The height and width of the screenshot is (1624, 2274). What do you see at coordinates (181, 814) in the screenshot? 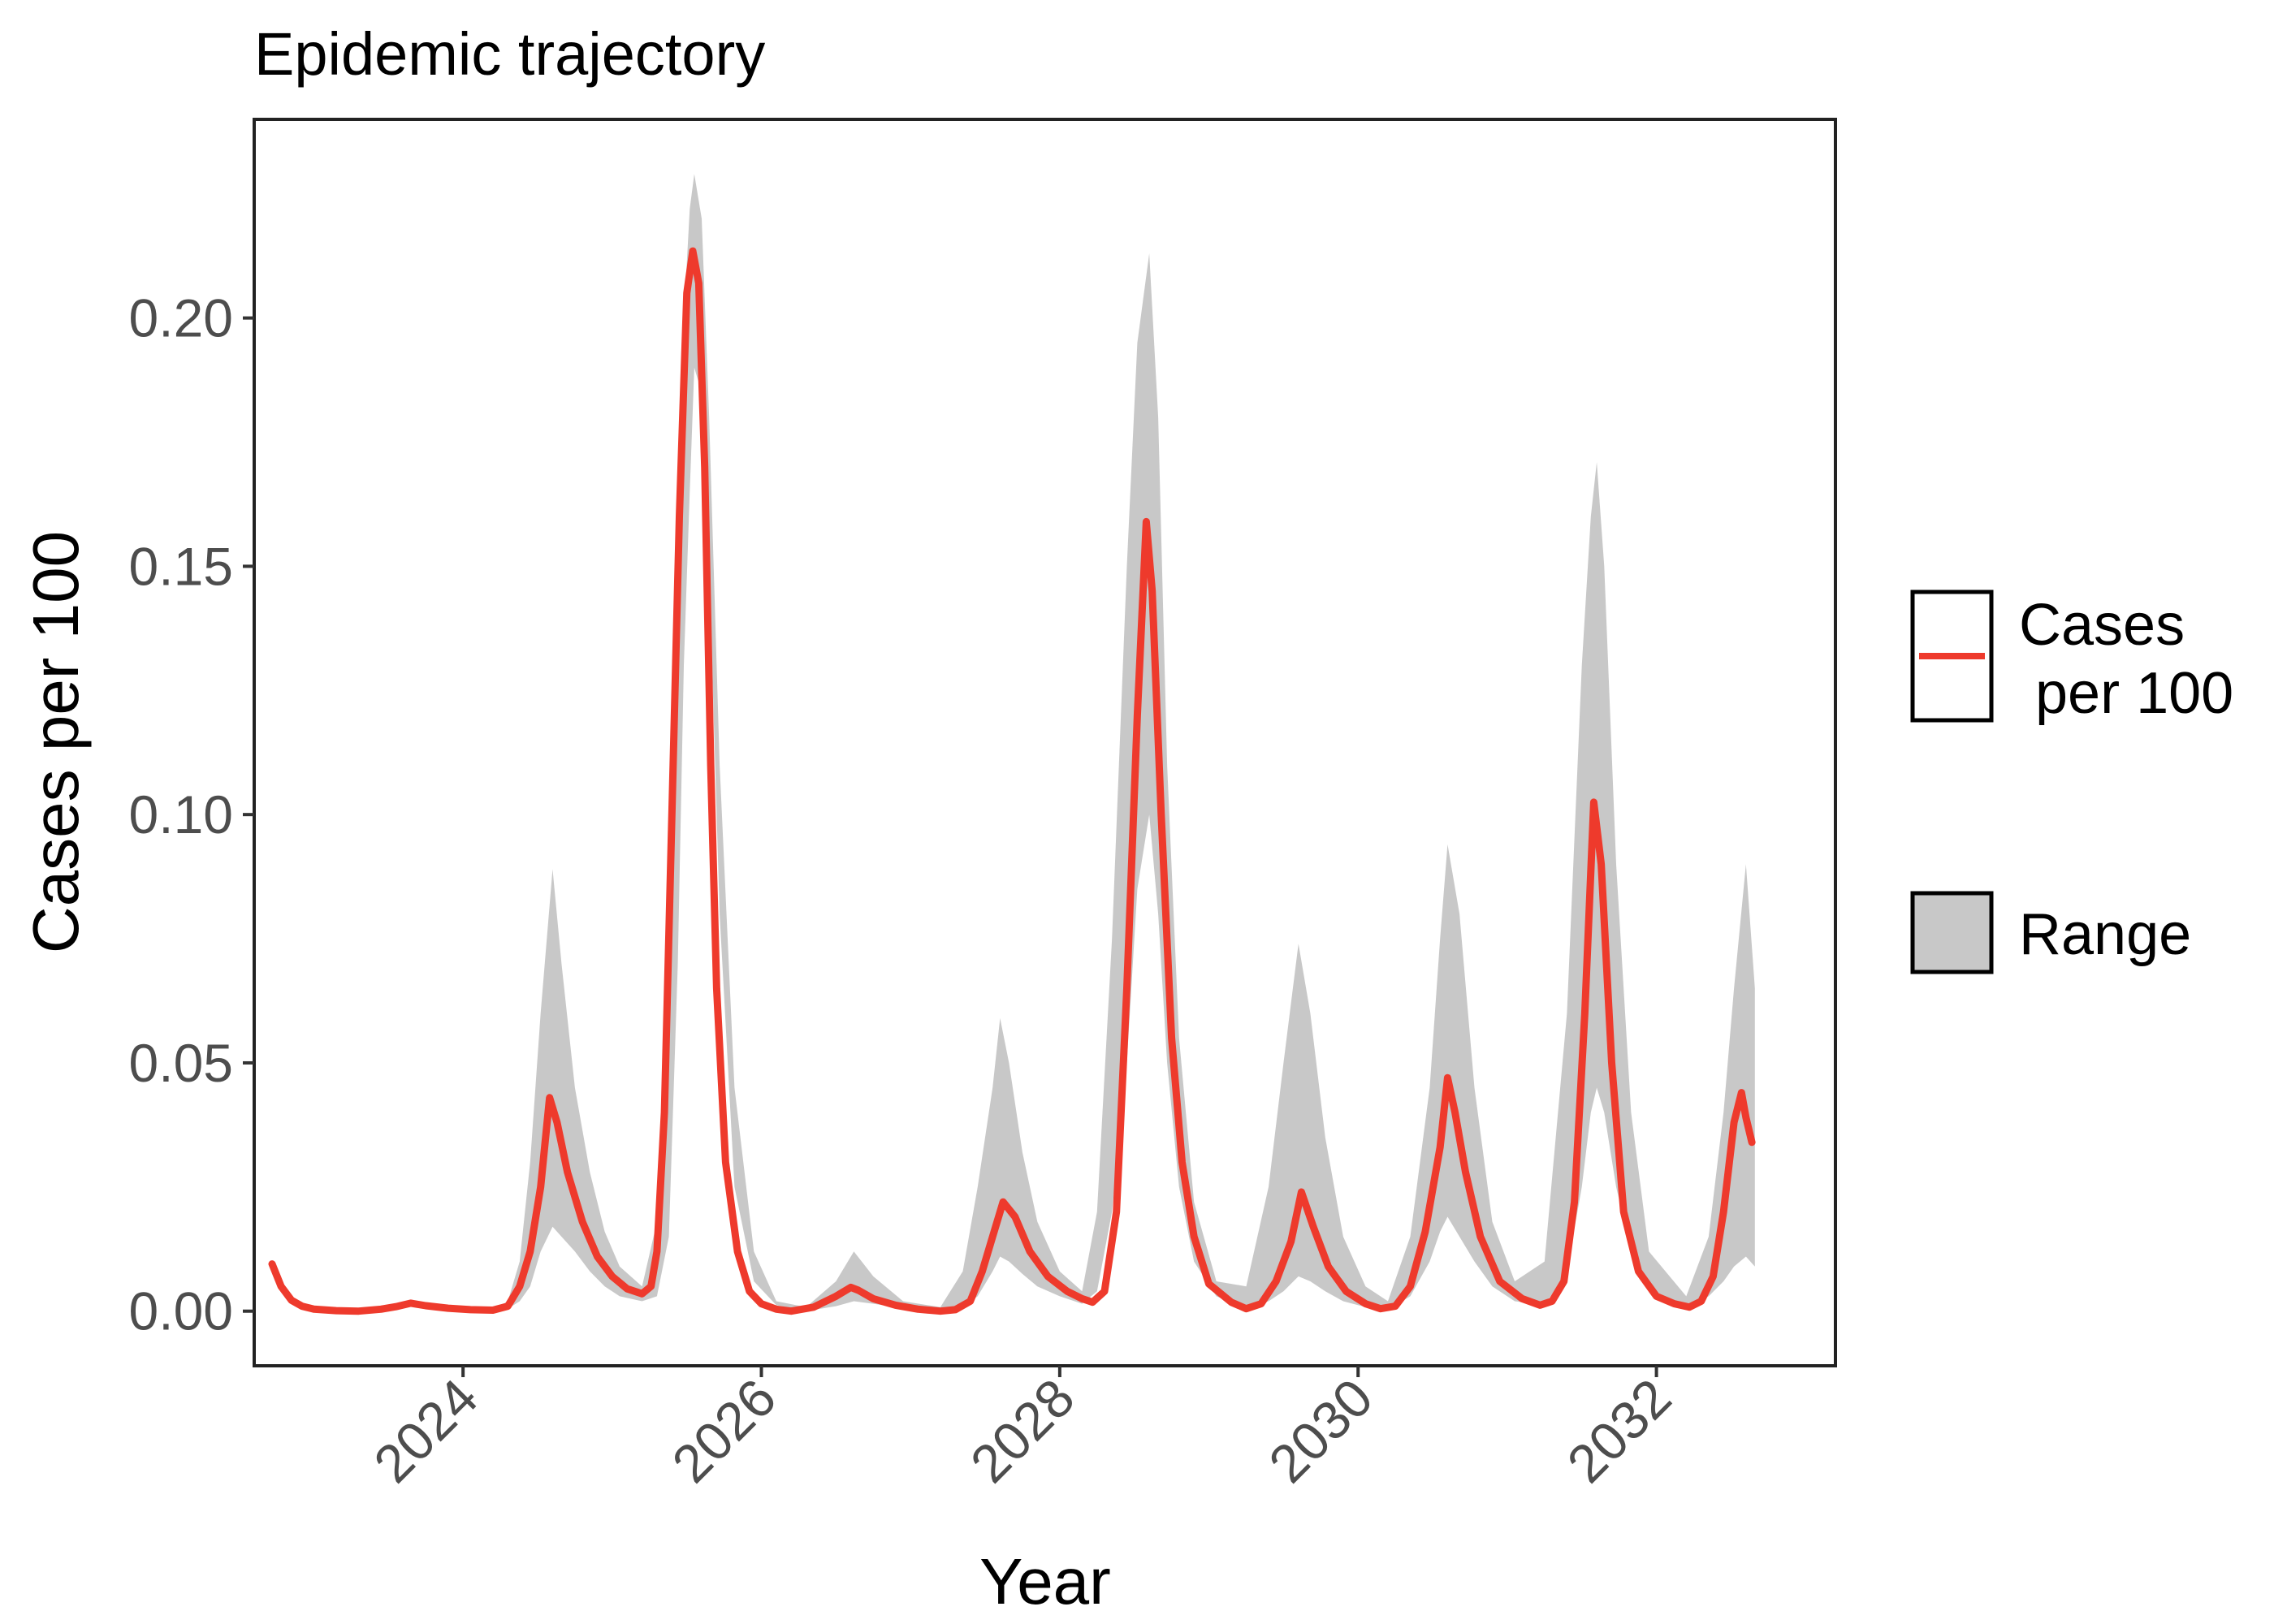
I see `y-tick-label: 0.10` at bounding box center [181, 814].